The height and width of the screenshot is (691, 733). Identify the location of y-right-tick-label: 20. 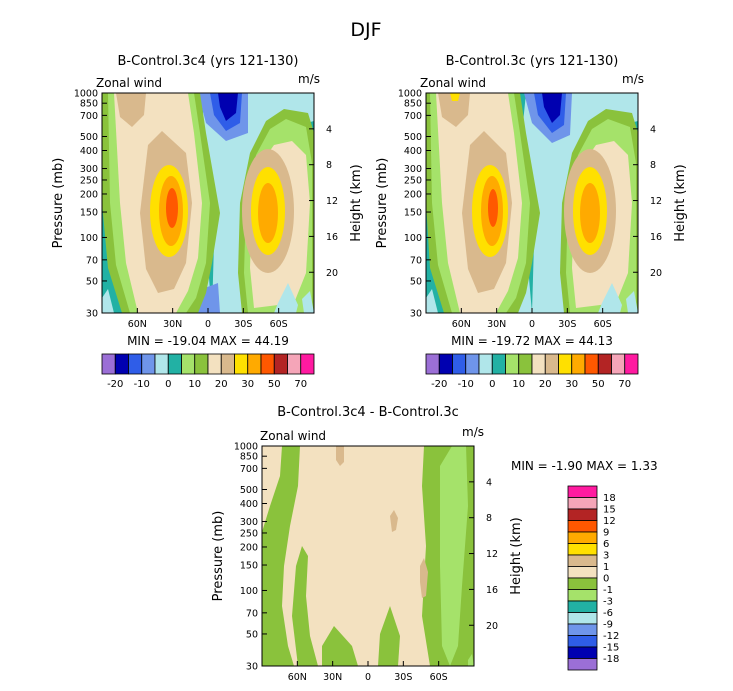
(332, 273).